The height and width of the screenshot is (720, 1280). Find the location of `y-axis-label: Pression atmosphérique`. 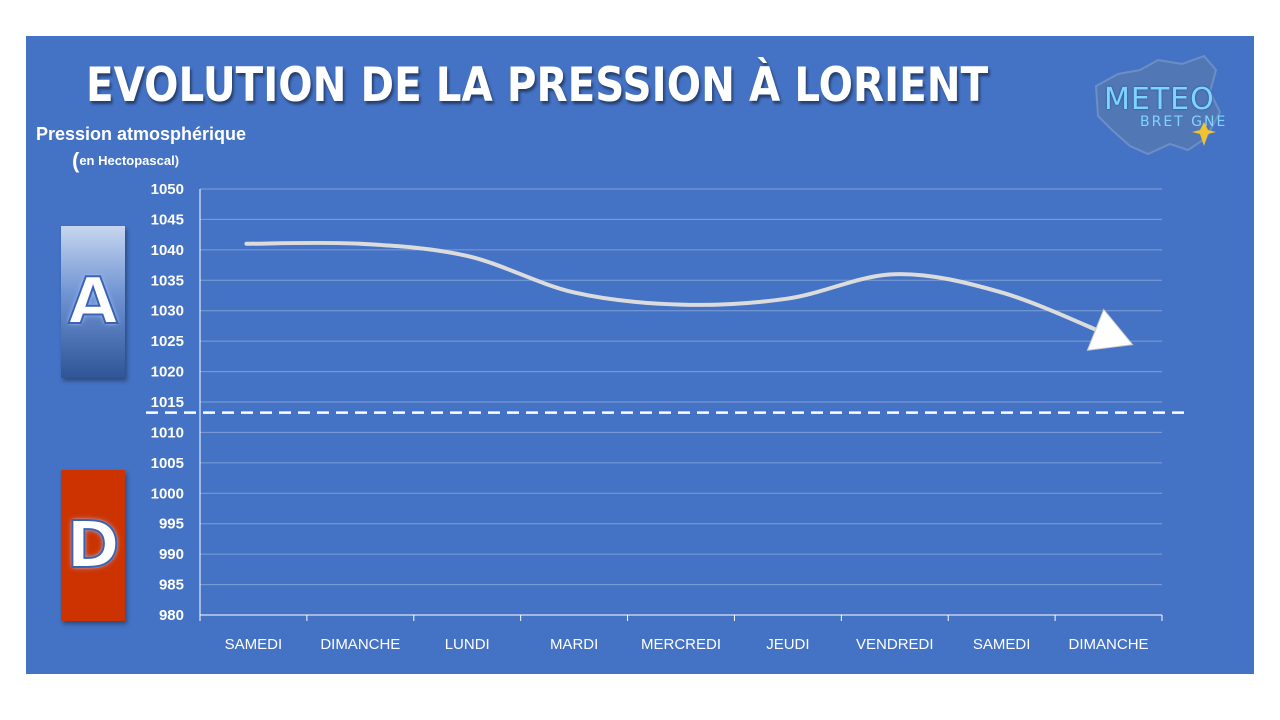

y-axis-label: Pression atmosphérique is located at coordinates (141, 134).